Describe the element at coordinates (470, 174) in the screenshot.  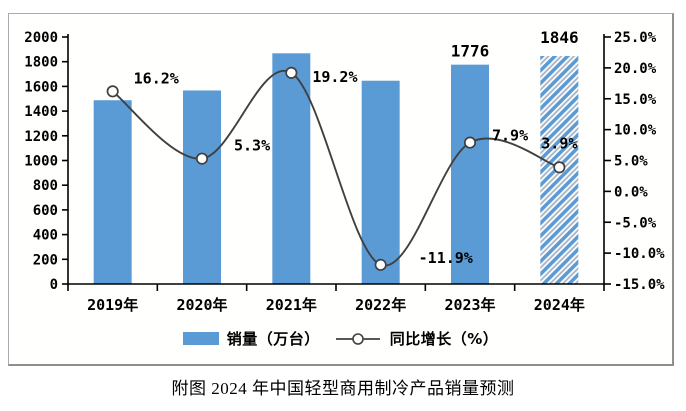
I see `bar-2023年` at that location.